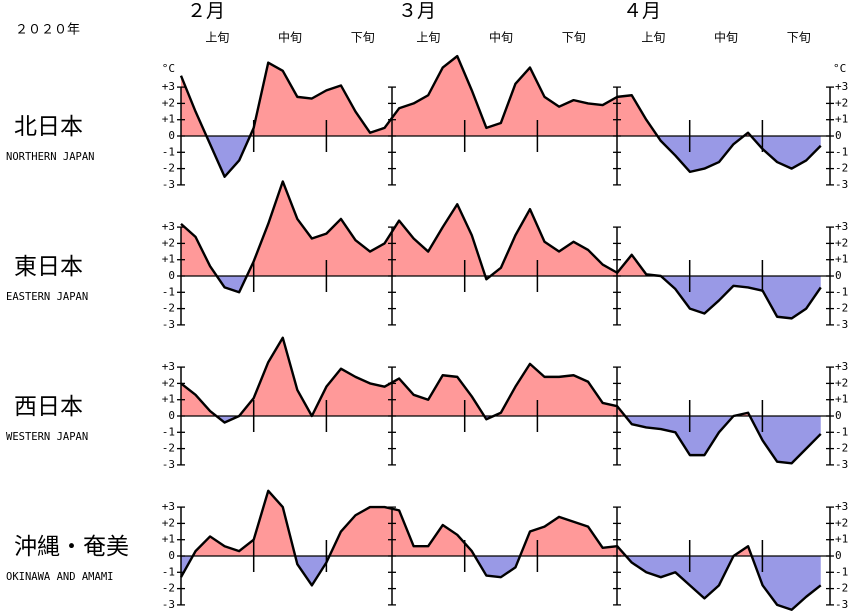 The width and height of the screenshot is (857, 612). I want to click on month-label: ３月, so click(417, 11).